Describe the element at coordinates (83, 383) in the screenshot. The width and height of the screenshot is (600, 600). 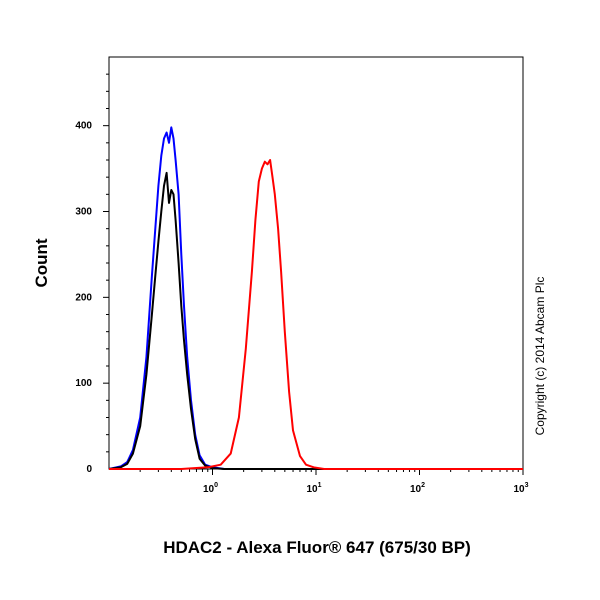
I see `y-tick-label: 100` at that location.